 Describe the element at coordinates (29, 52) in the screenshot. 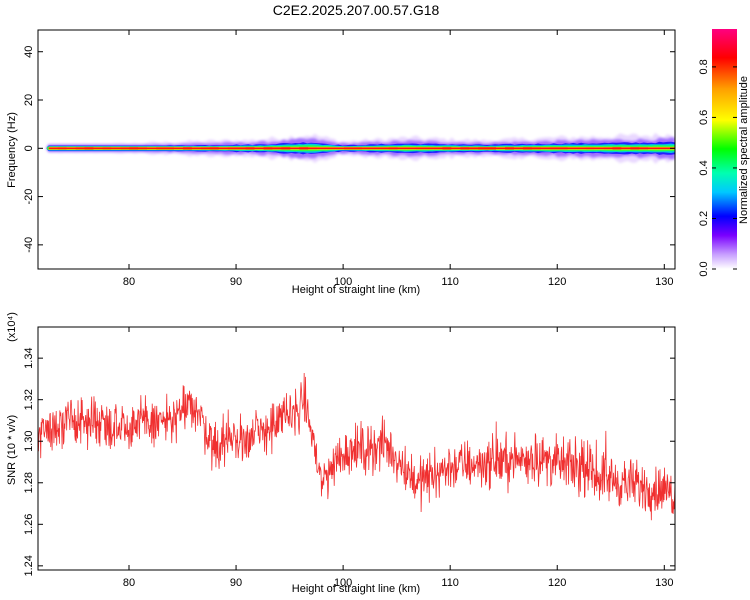

I see `spectrogram-ytick-label-40: 40` at that location.